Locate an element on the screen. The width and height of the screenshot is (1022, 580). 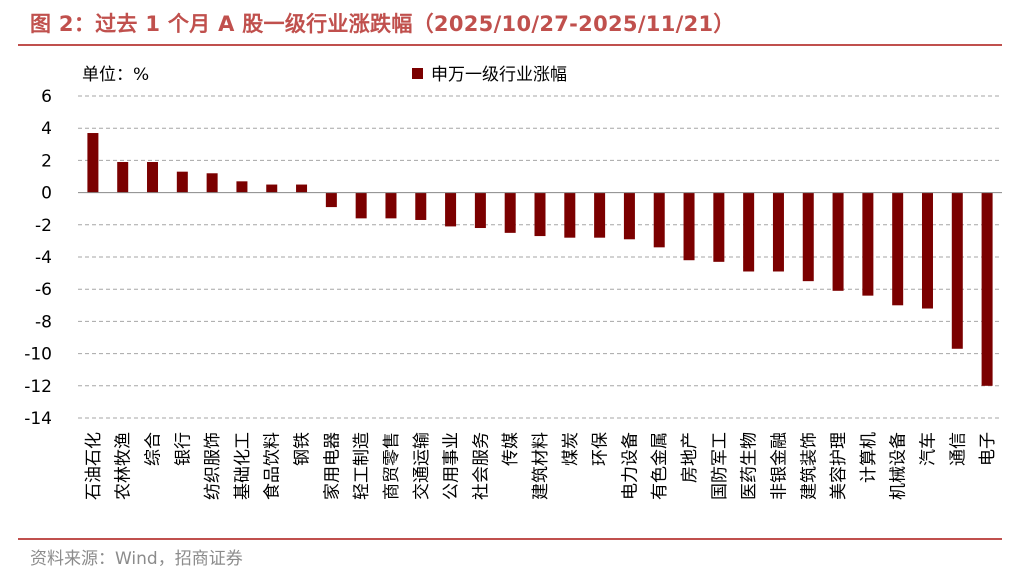
x-tick-label: 美容护理 is located at coordinates (839, 466).